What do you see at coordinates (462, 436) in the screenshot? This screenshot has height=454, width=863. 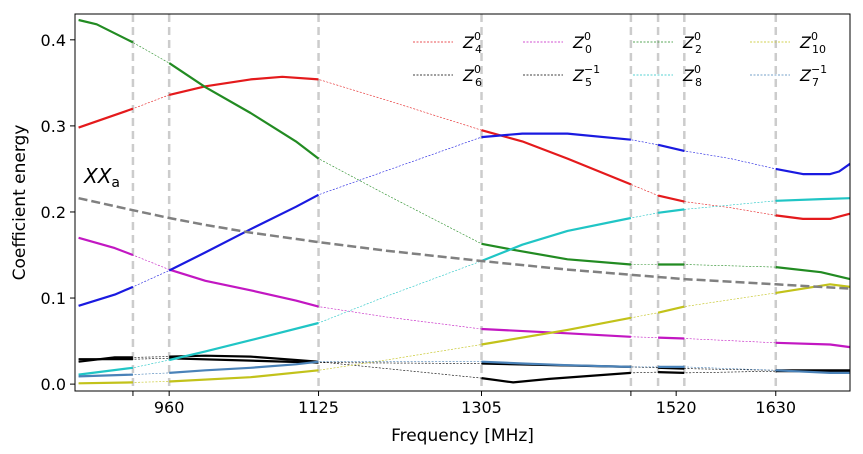 I see `x-axis-label: Frequency [MHz]` at bounding box center [462, 436].